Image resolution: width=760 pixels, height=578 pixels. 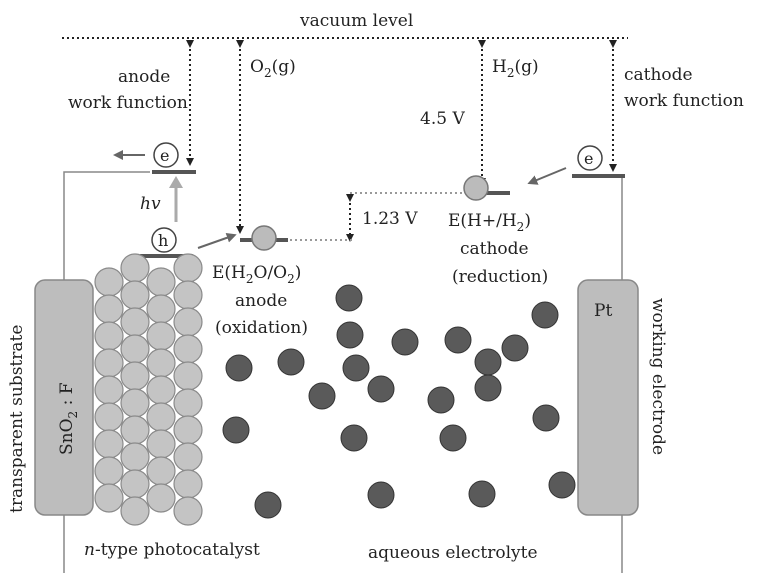 What do you see at coordinates (684, 101) in the screenshot?
I see `cathode-work-function-text: work function` at bounding box center [684, 101].